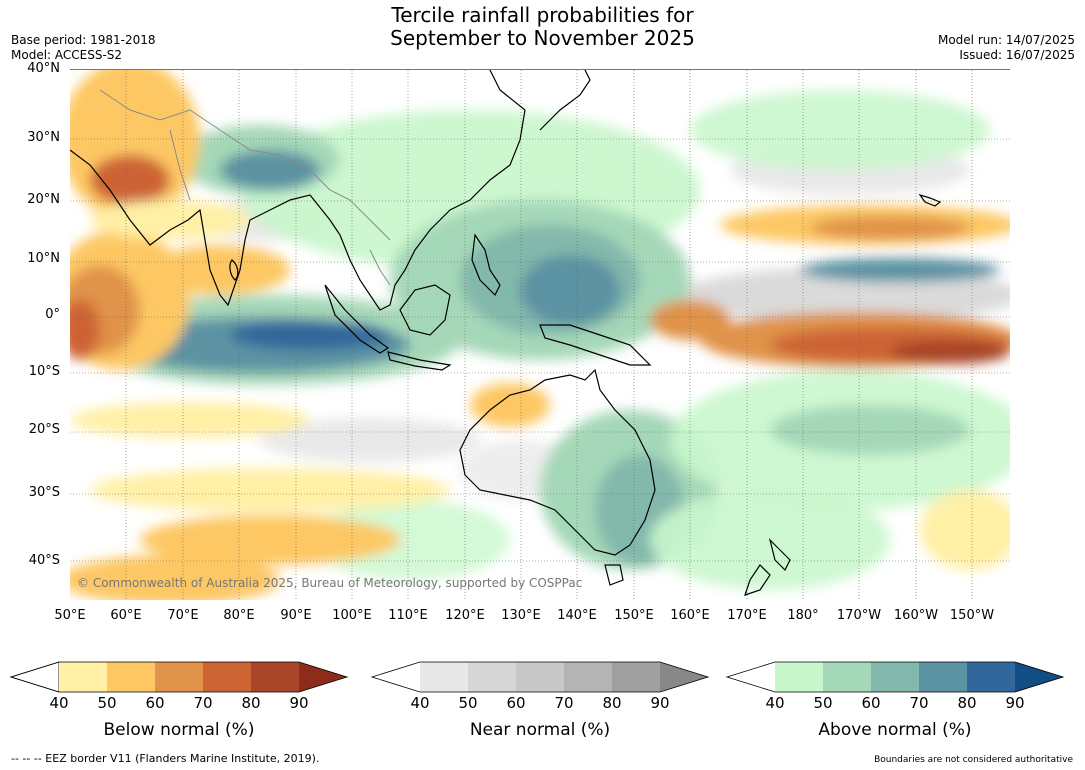  Describe the element at coordinates (296, 615) in the screenshot. I see `lon-label: 90°E` at that location.